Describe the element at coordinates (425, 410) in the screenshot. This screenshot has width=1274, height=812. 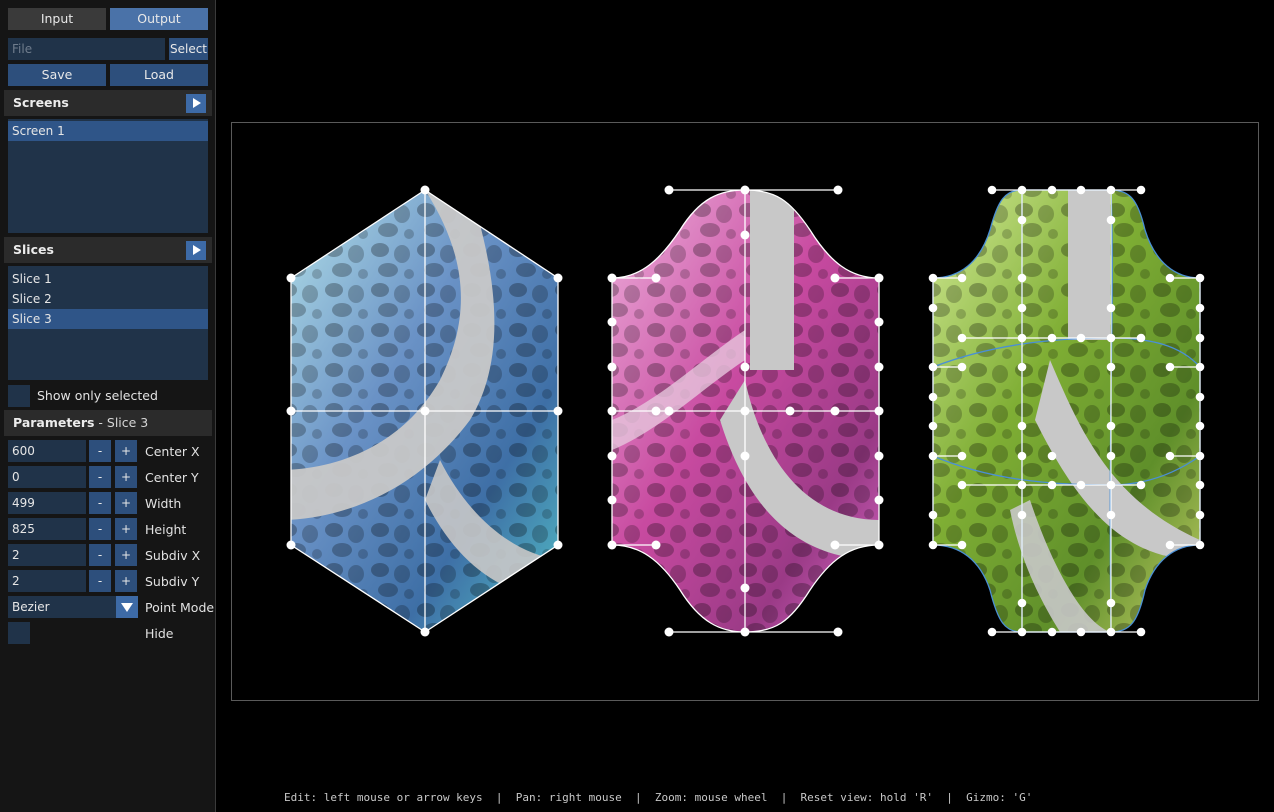
I see `slice-1-mesh` at that location.